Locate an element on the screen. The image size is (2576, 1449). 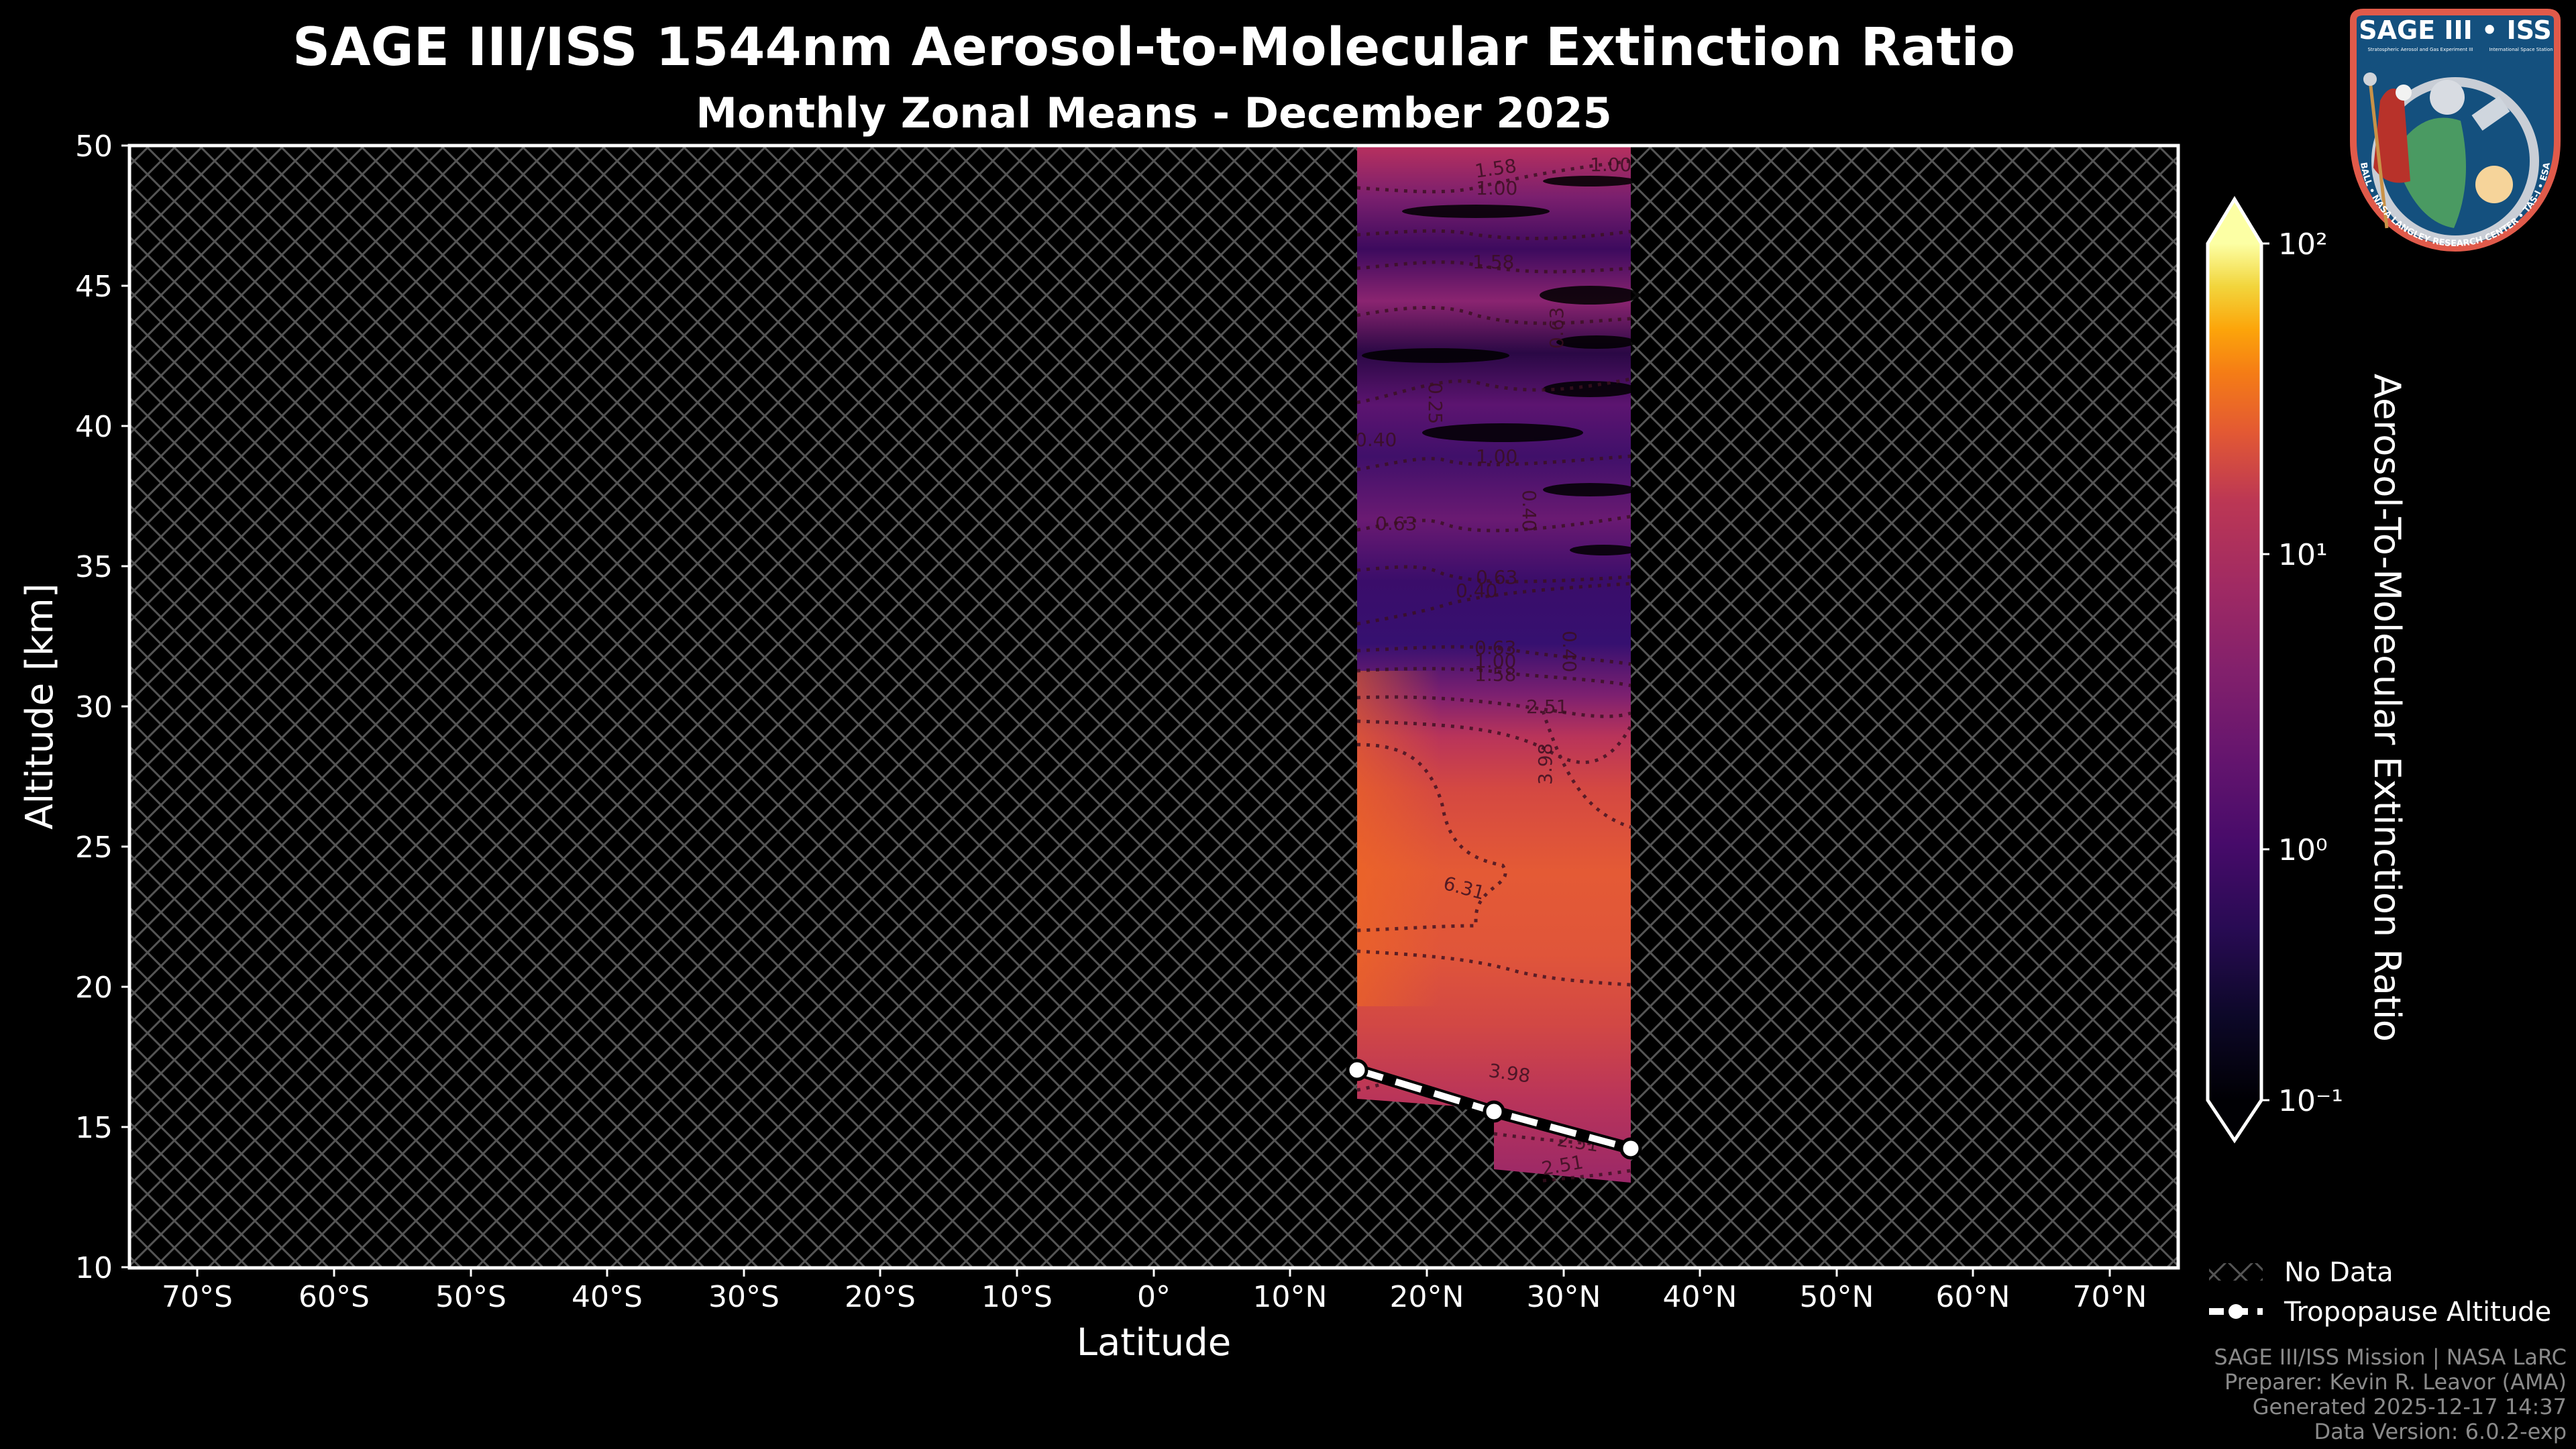
svg-text: Tropopause Altitude is located at coordinates (2417, 1312).